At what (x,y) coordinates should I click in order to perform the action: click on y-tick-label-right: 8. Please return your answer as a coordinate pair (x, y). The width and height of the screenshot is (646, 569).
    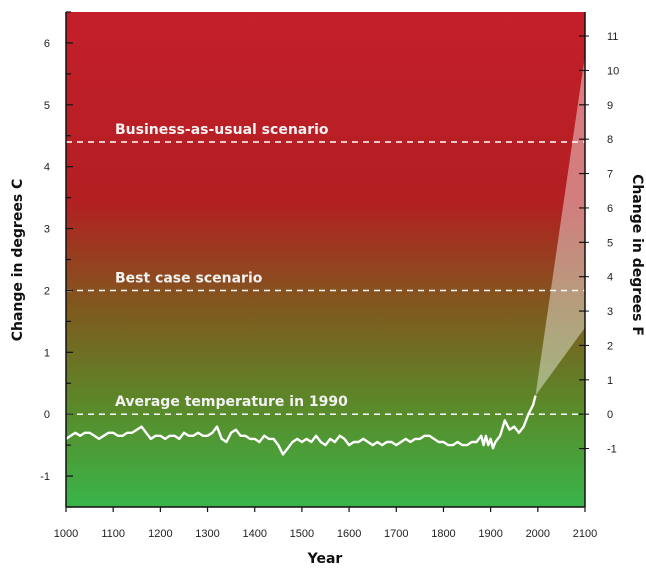
    Looking at the image, I should click on (610, 140).